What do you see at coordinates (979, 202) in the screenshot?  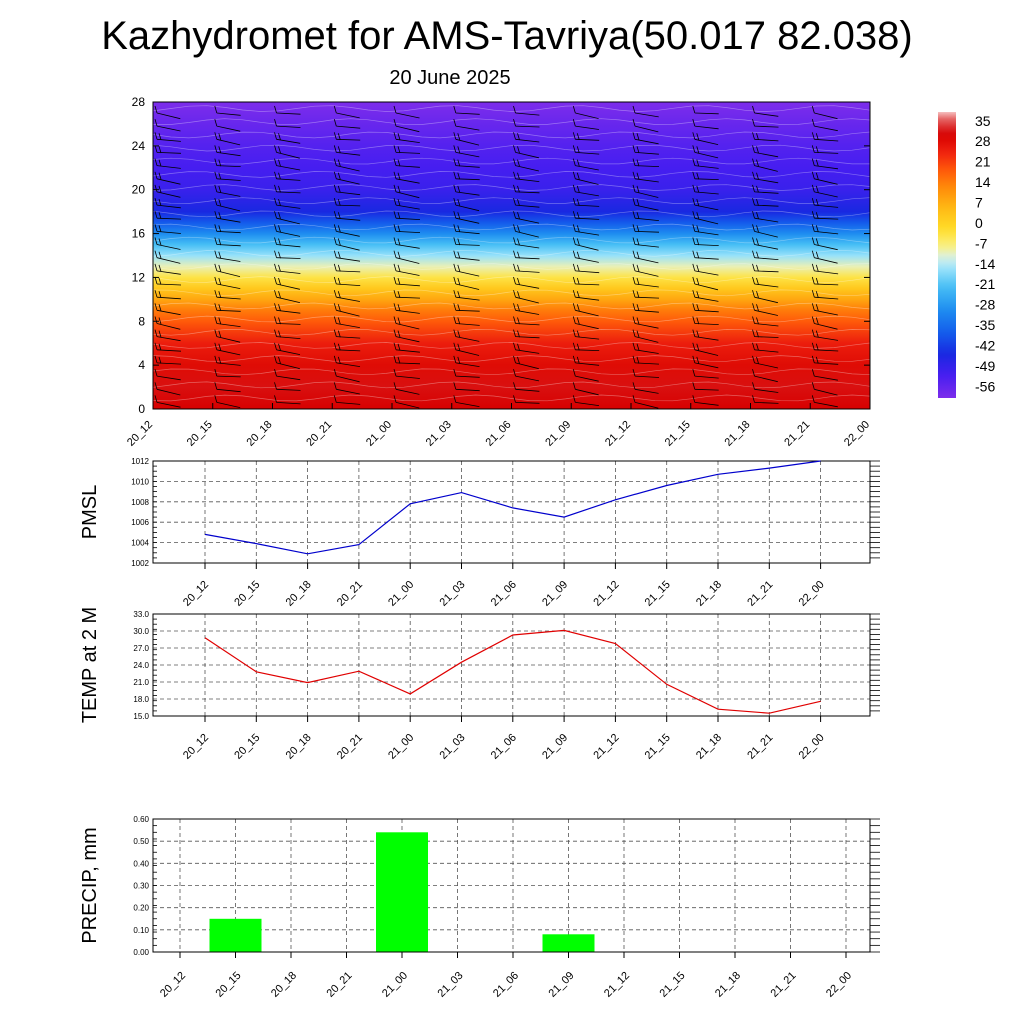 I see `colorbar-label: 7` at bounding box center [979, 202].